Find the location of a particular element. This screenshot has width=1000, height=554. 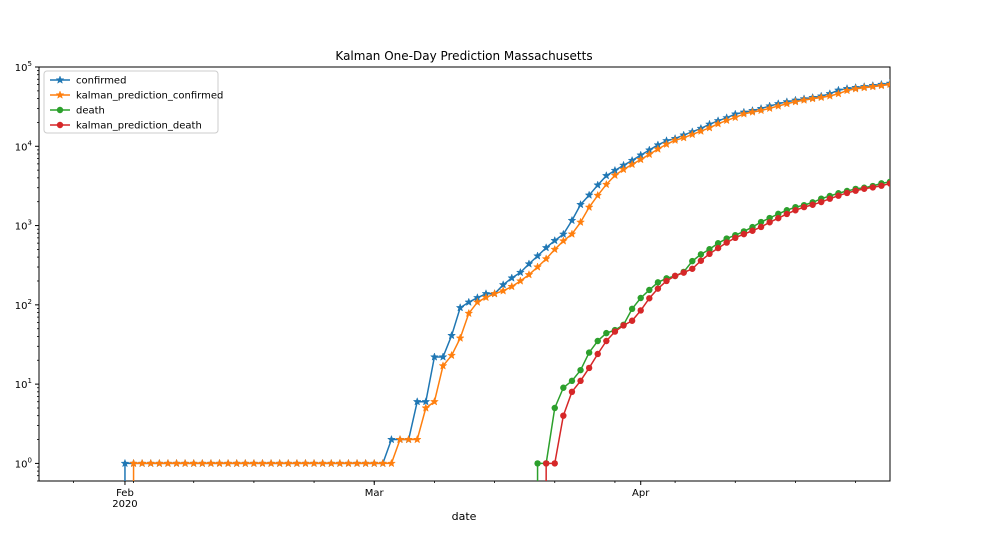

y-tick-label: 10⁴ is located at coordinates (24, 146).